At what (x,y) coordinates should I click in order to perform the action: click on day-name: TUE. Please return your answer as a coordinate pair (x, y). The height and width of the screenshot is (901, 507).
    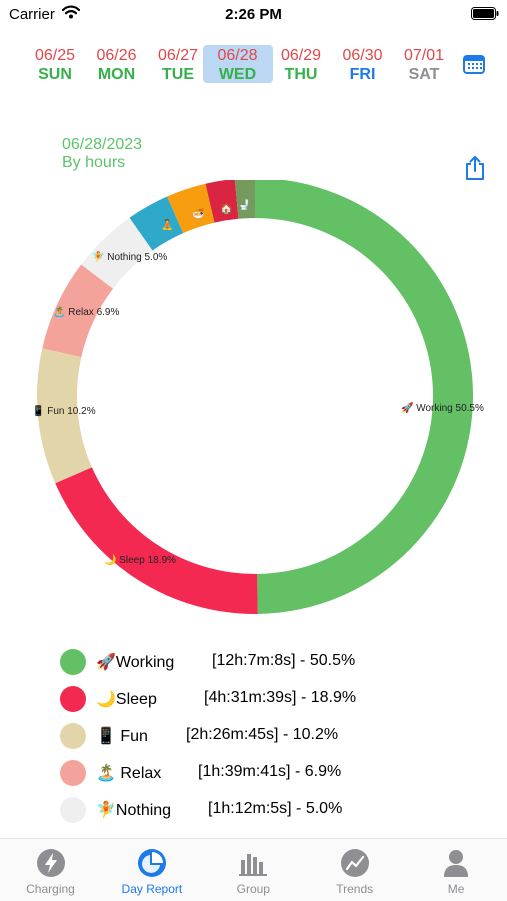
    Looking at the image, I should click on (178, 74).